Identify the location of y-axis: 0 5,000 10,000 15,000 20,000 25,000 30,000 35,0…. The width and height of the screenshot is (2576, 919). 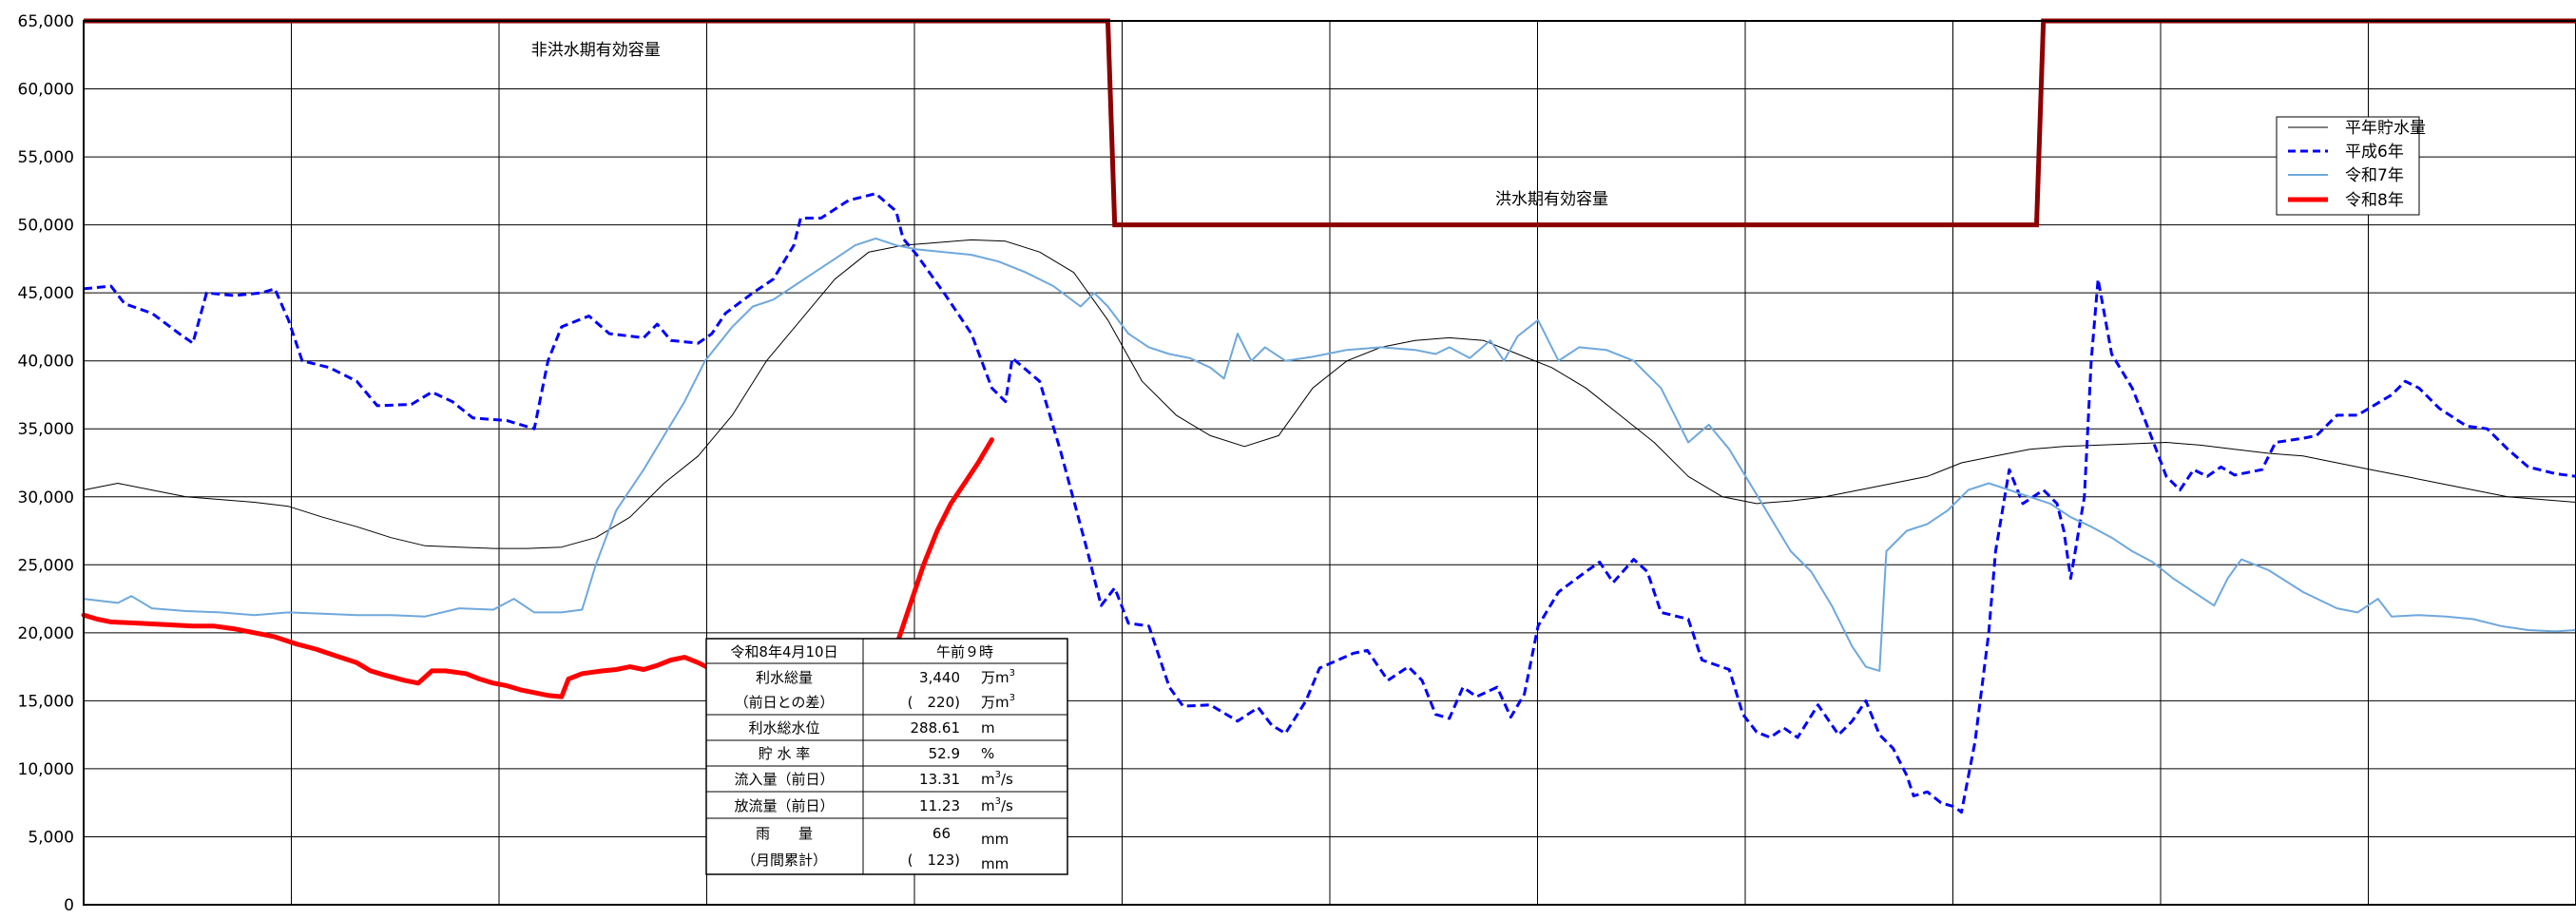
(46, 463).